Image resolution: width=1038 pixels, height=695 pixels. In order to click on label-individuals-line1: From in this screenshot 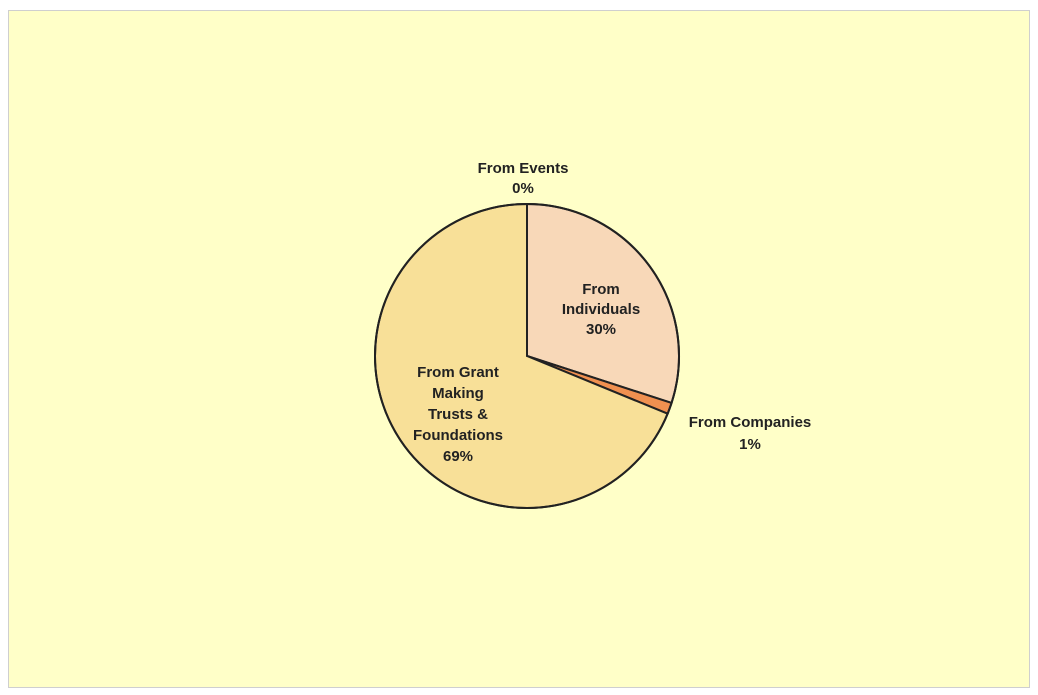, I will do `click(601, 289)`.